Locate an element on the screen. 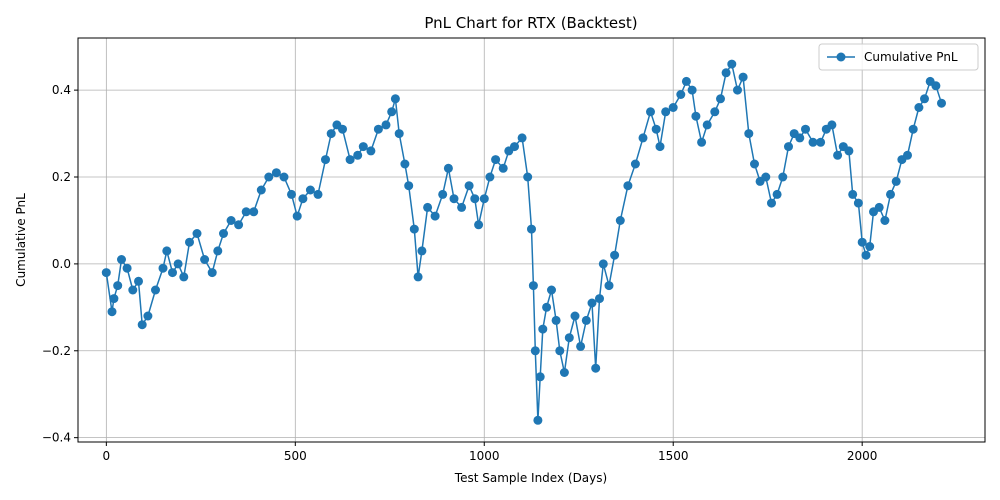 This screenshot has height=500, width=1000. y-axis-label: Cumulative PnL is located at coordinates (21, 240).